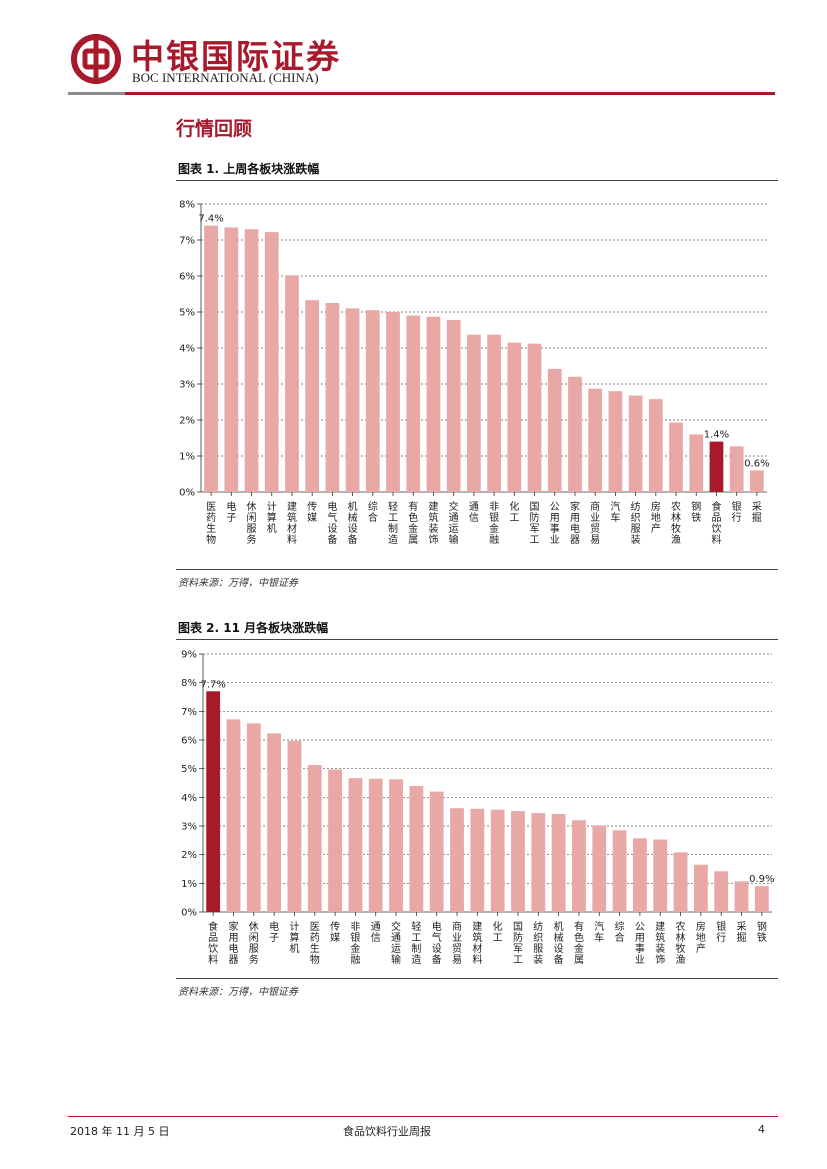 The image size is (827, 1169). What do you see at coordinates (233, 943) in the screenshot?
I see `chart-2-category-label: 家用电器` at bounding box center [233, 943].